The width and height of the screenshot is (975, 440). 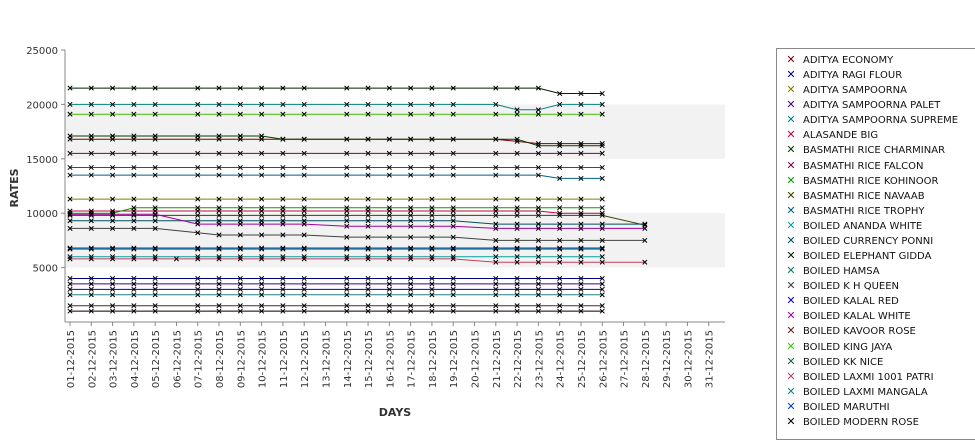 What do you see at coordinates (357, 221) in the screenshot?
I see `series-line` at bounding box center [357, 221].